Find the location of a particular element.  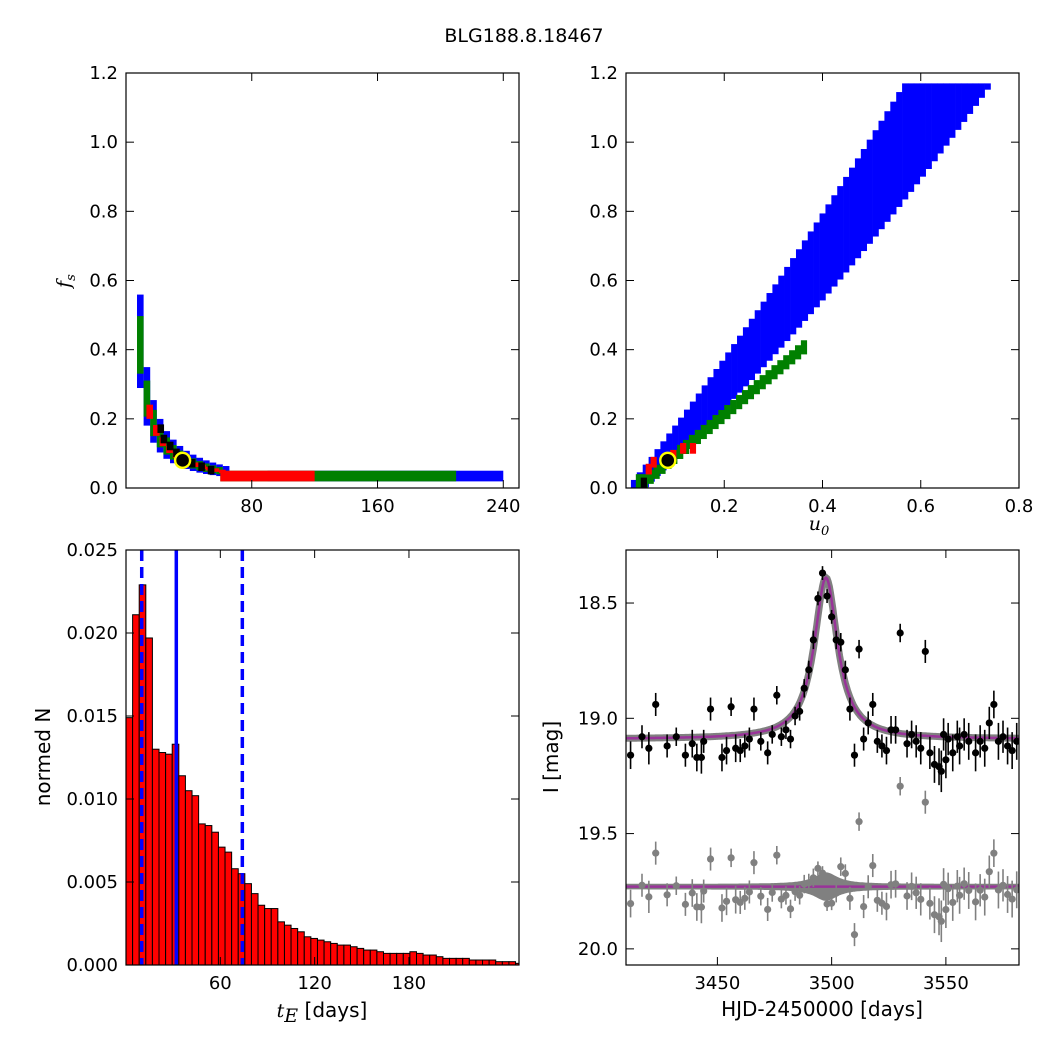

y-tick-label: 19.5 is located at coordinates (598, 834).